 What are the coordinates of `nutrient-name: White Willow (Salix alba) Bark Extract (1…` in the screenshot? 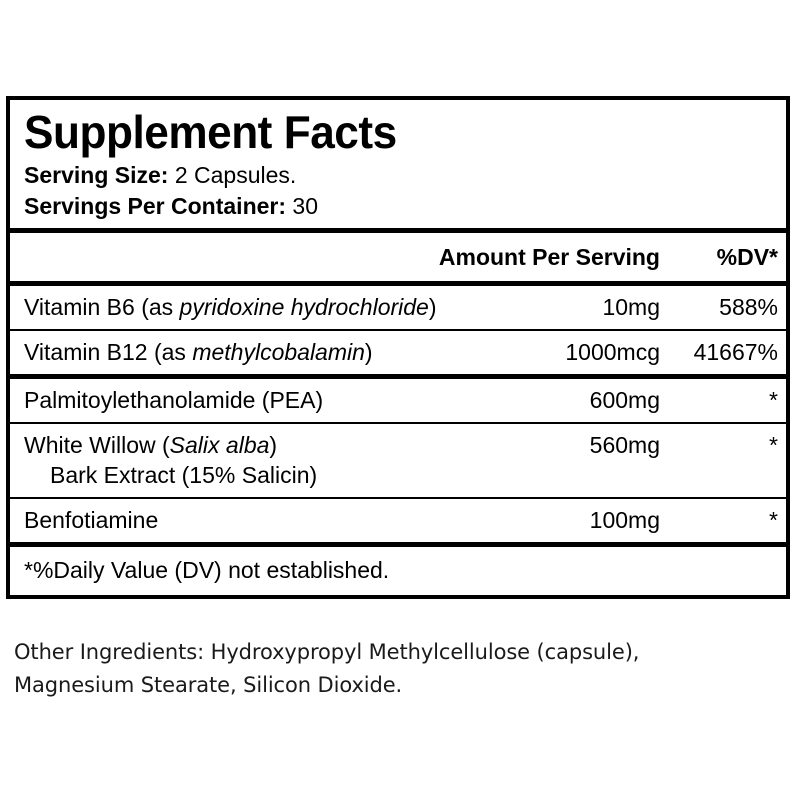 It's located at (245, 460).